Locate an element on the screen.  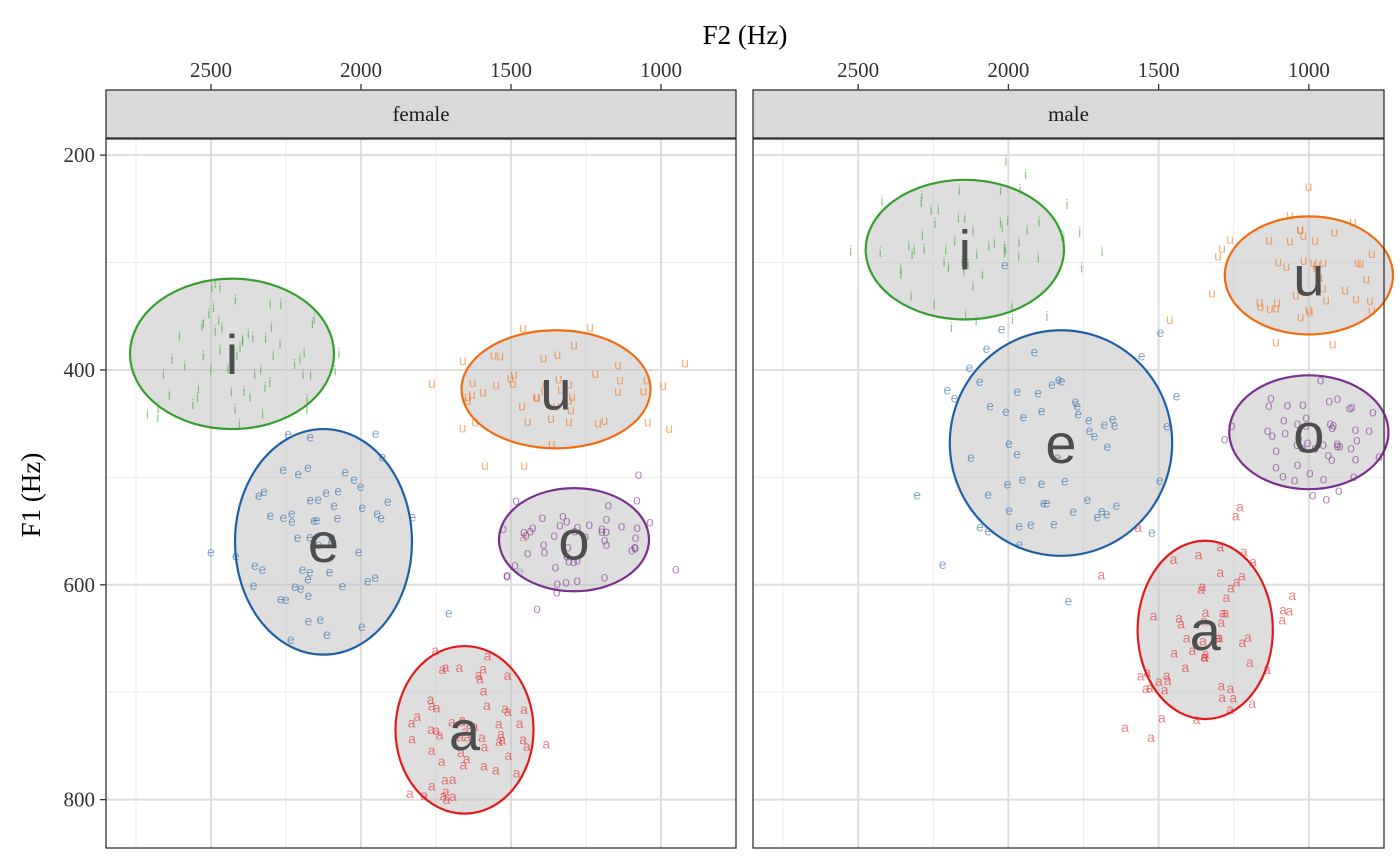
centroid-label-e: e is located at coordinates (1060, 443).